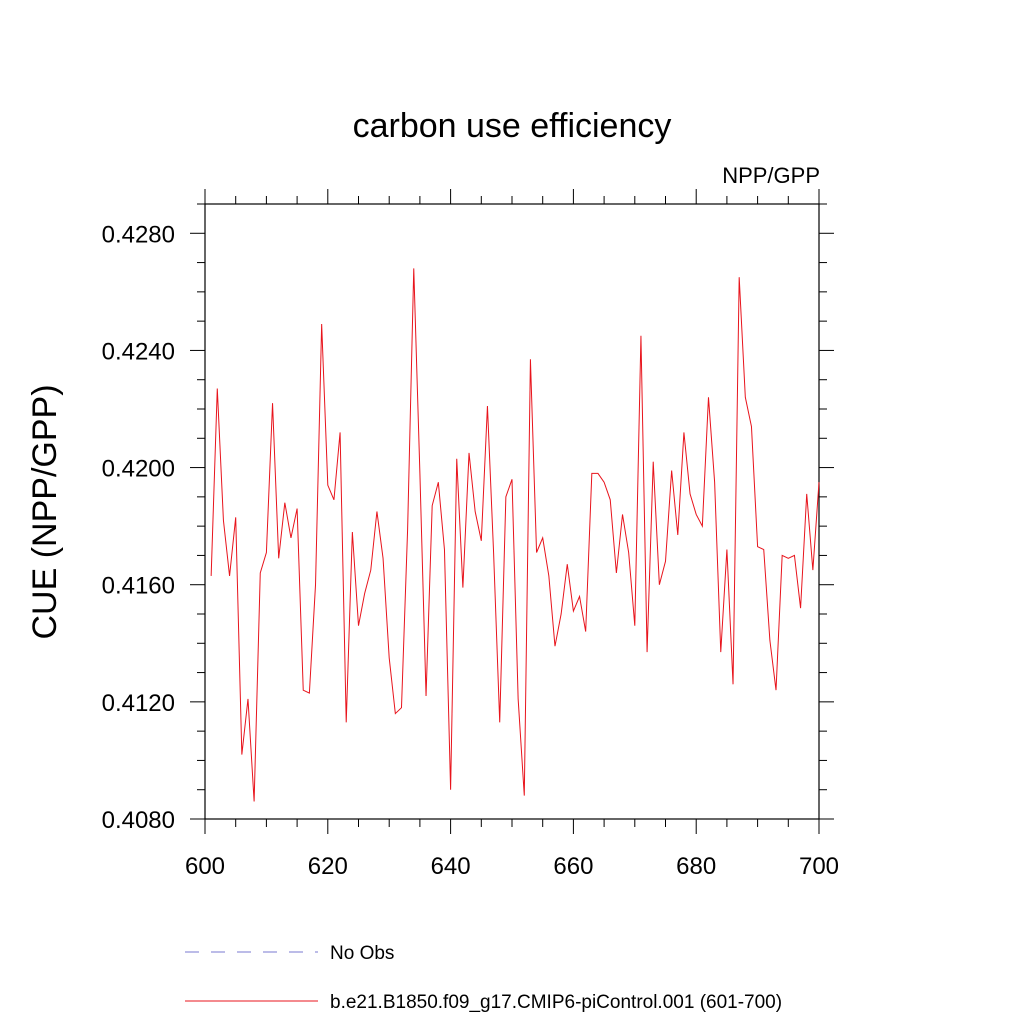 Image resolution: width=1024 pixels, height=1024 pixels. Describe the element at coordinates (138, 469) in the screenshot. I see `y-tick-label: 0.4200` at that location.